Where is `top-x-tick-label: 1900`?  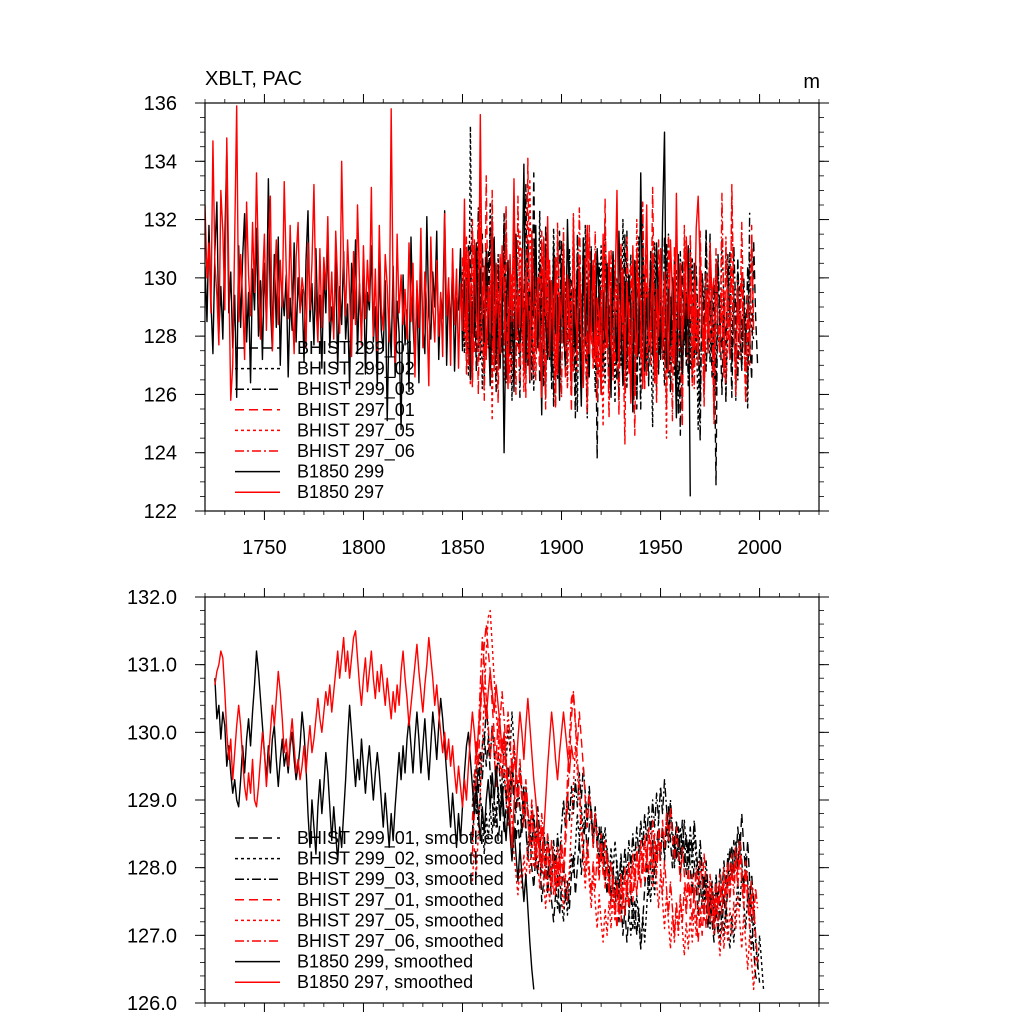 top-x-tick-label: 1900 is located at coordinates (561, 548).